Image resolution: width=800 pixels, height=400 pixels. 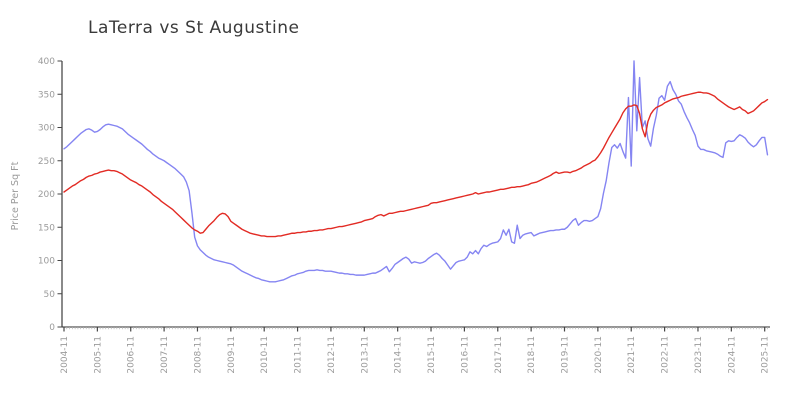 I want to click on x-tick-label: 2025-11, so click(x=766, y=355).